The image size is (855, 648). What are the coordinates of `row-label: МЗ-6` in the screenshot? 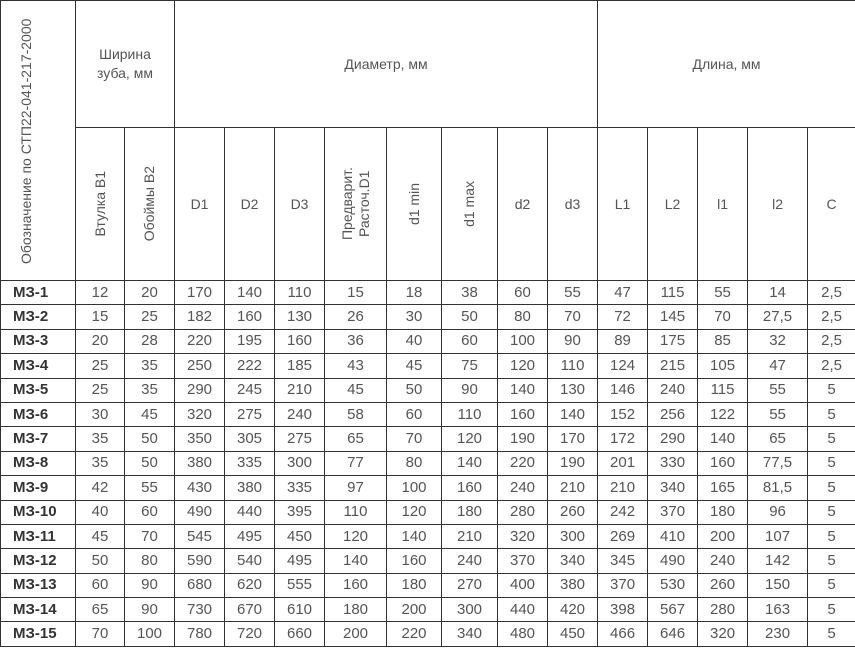 It's located at (38, 414).